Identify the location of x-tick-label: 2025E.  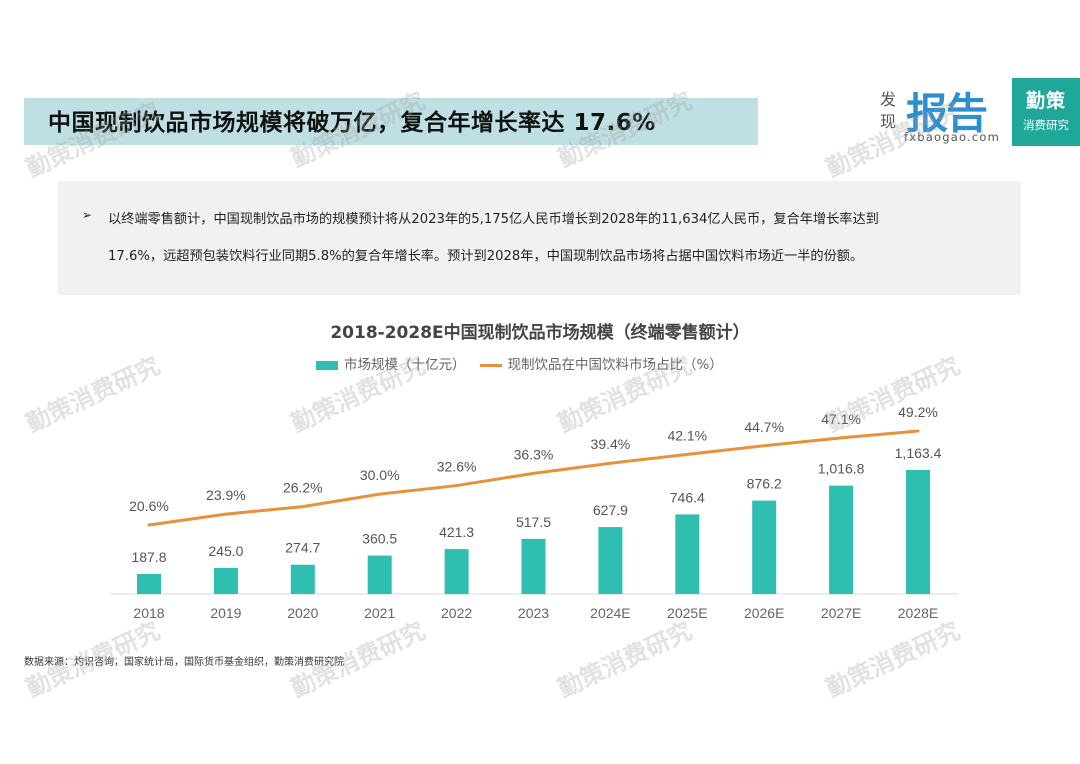
(687, 613).